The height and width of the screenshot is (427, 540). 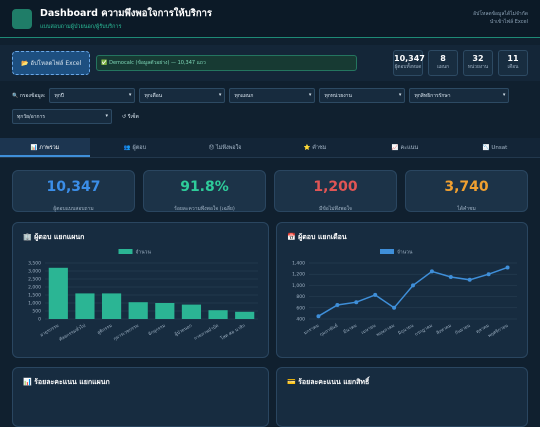 I want to click on y-tick-label: 800, so click(x=300, y=297).